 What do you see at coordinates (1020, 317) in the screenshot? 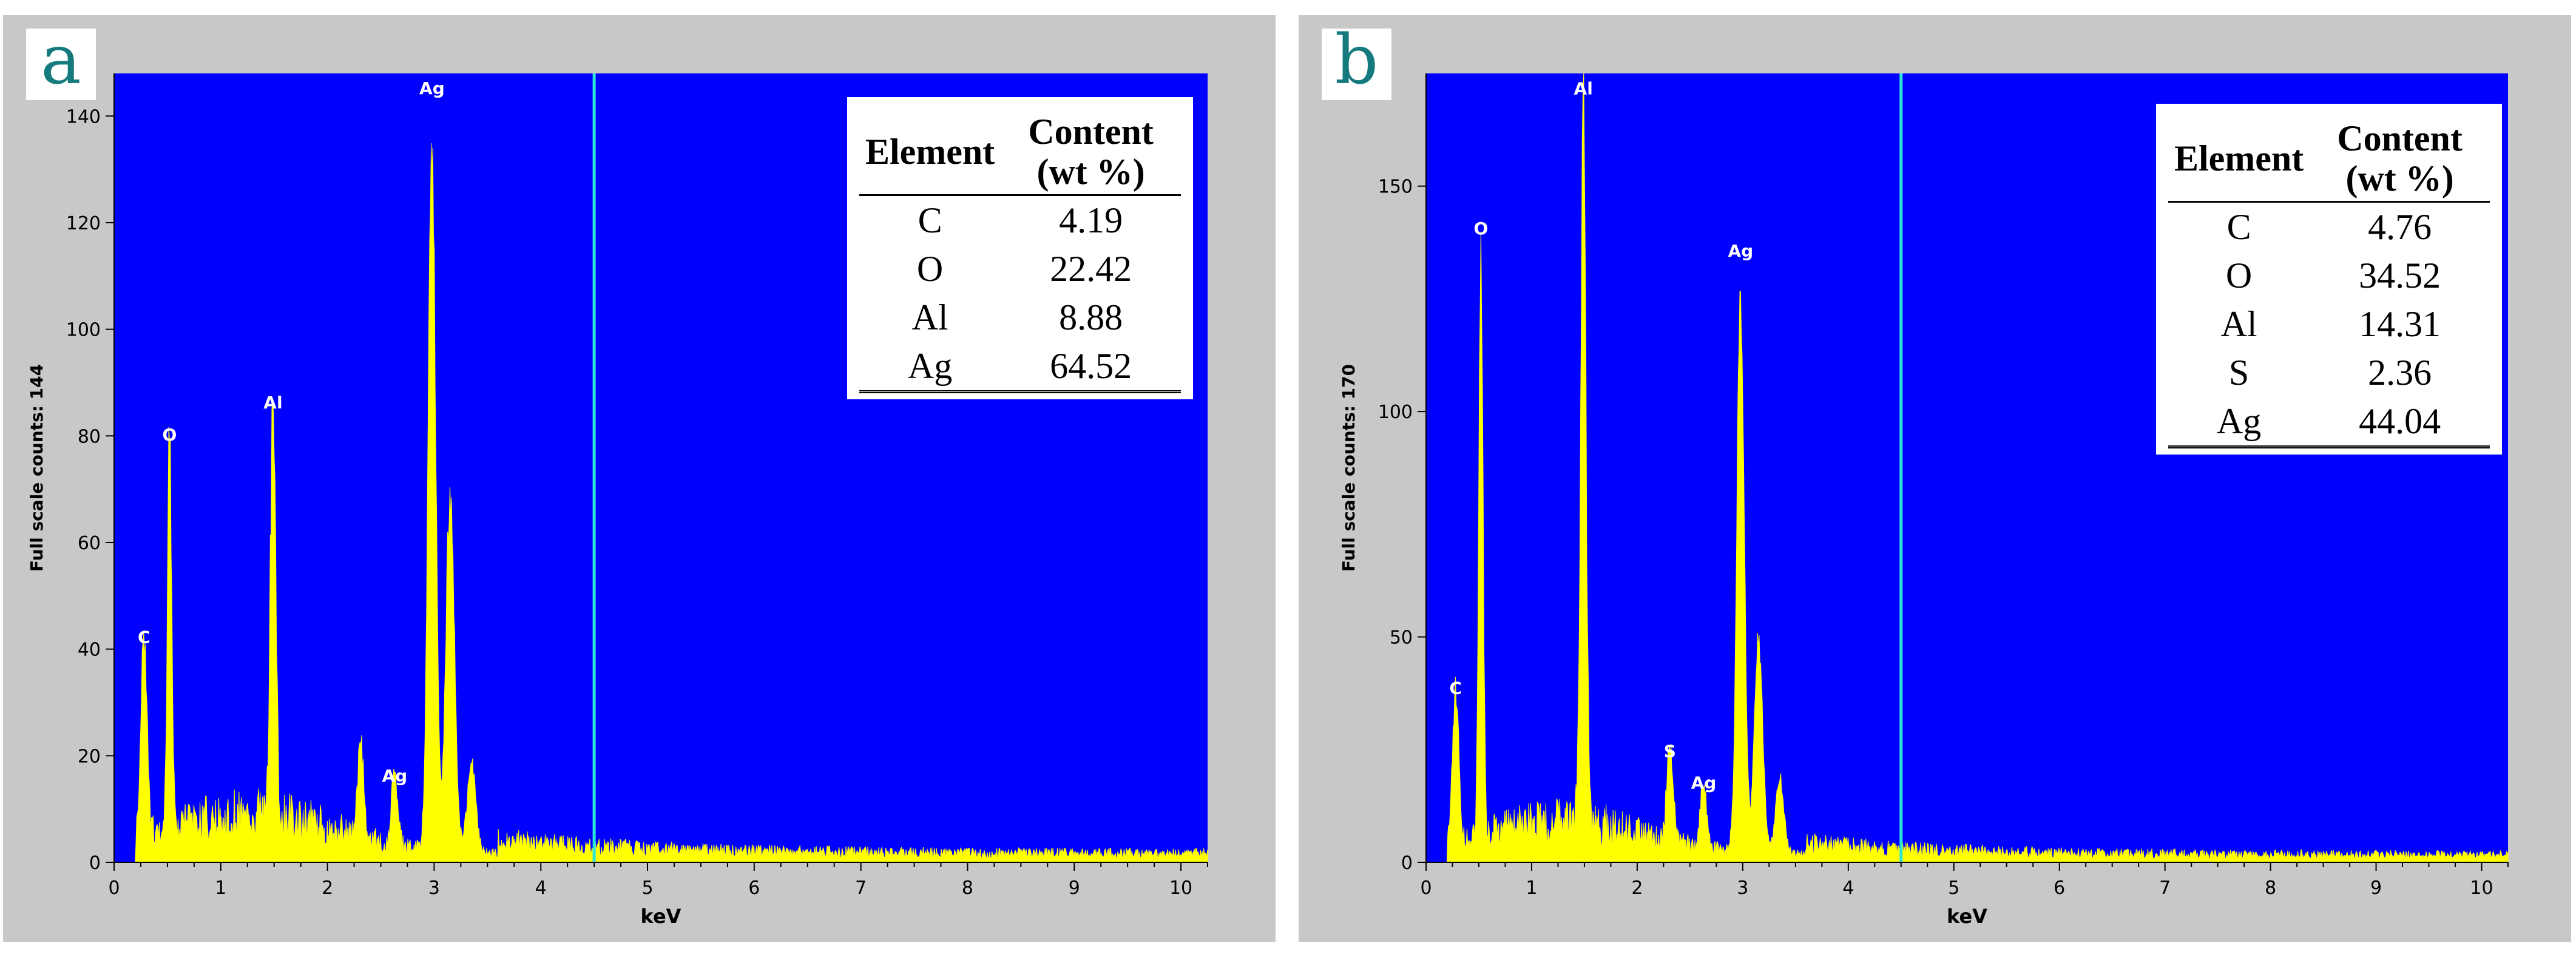
I see `table-row: Al 8.88` at bounding box center [1020, 317].